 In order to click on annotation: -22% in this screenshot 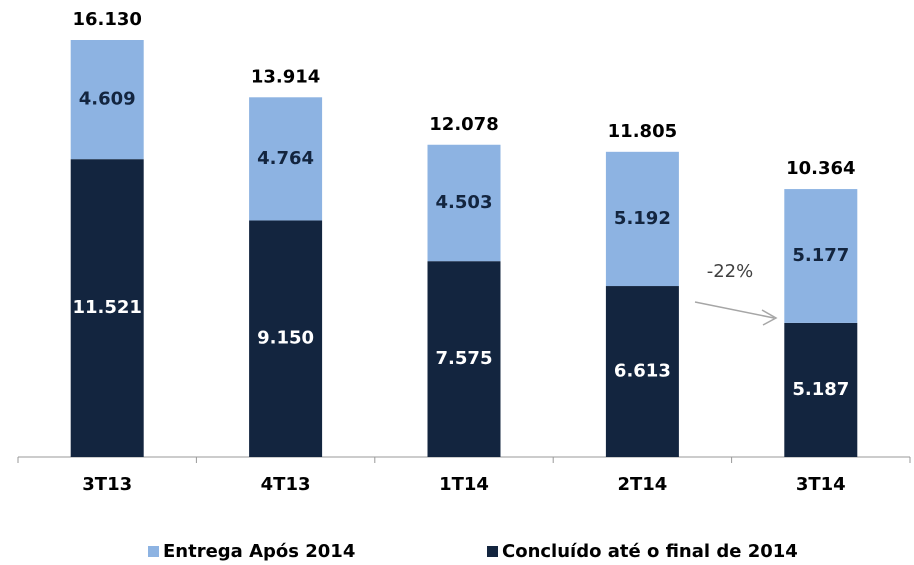, I will do `click(730, 271)`.